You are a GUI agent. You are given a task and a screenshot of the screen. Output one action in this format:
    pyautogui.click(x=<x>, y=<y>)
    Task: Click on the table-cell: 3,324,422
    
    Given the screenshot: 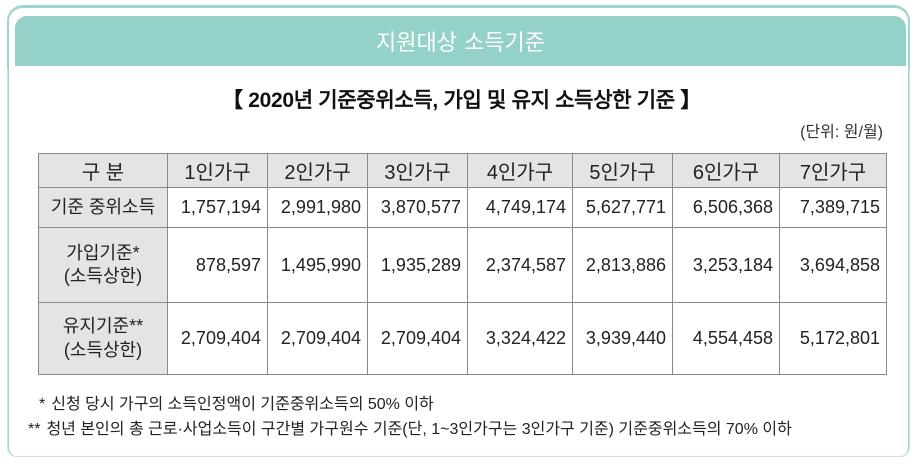 What is the action you would take?
    pyautogui.click(x=520, y=338)
    